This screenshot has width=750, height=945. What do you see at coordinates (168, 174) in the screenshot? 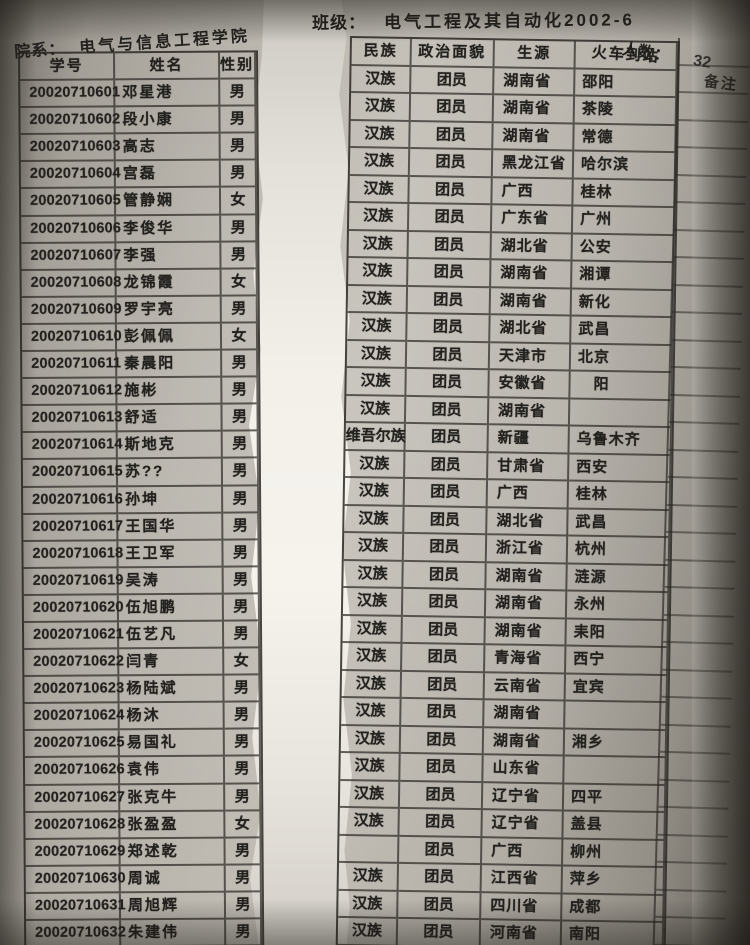
I see `cell-name: 宫磊` at bounding box center [168, 174].